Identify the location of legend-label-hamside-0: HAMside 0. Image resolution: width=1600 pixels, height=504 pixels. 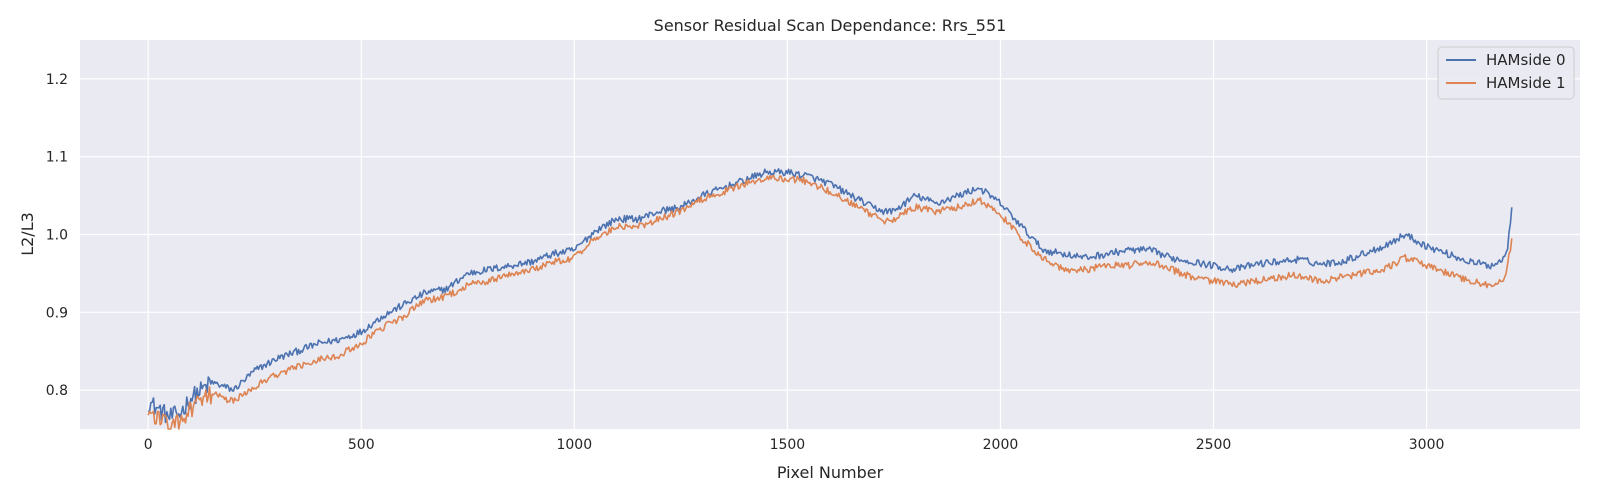
(1526, 60).